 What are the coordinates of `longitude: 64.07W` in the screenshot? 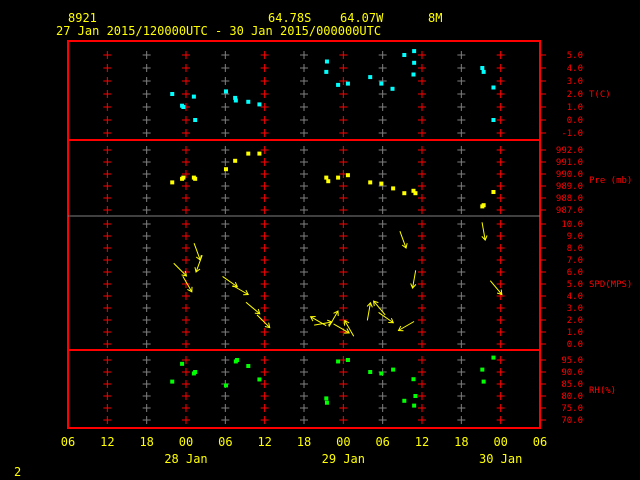 It's located at (362, 18).